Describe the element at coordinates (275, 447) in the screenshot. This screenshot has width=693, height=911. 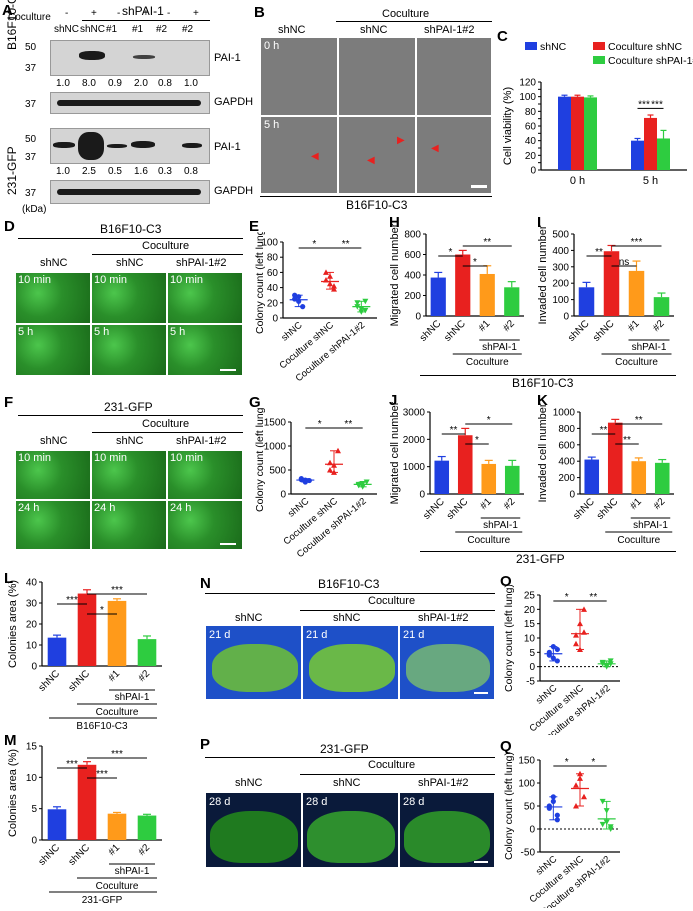
I see `y-tick-label: 1000` at that location.